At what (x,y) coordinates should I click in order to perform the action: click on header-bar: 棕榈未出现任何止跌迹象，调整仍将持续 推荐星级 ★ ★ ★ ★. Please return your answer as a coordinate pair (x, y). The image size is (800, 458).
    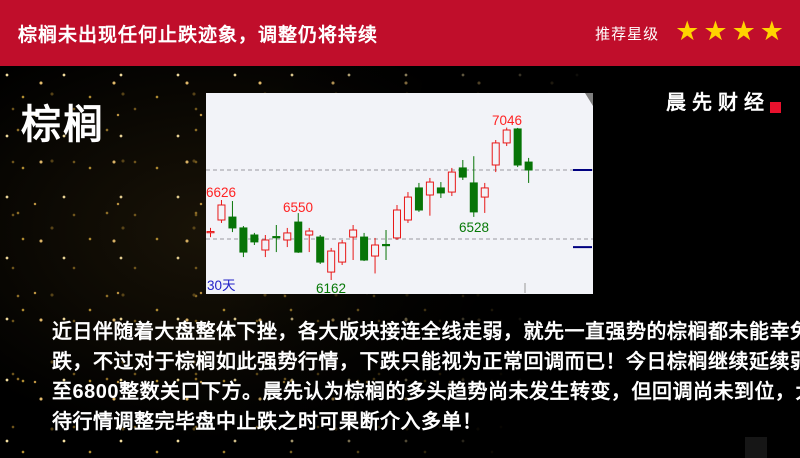
    Looking at the image, I should click on (400, 33).